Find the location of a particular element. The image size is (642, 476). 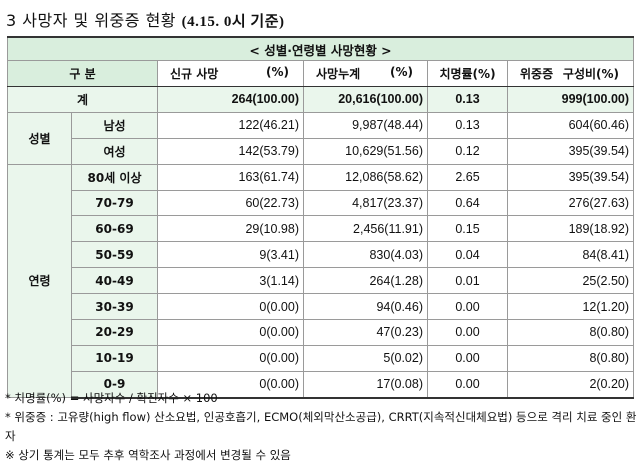

cell-severe: 276(27.63) is located at coordinates (570, 203).